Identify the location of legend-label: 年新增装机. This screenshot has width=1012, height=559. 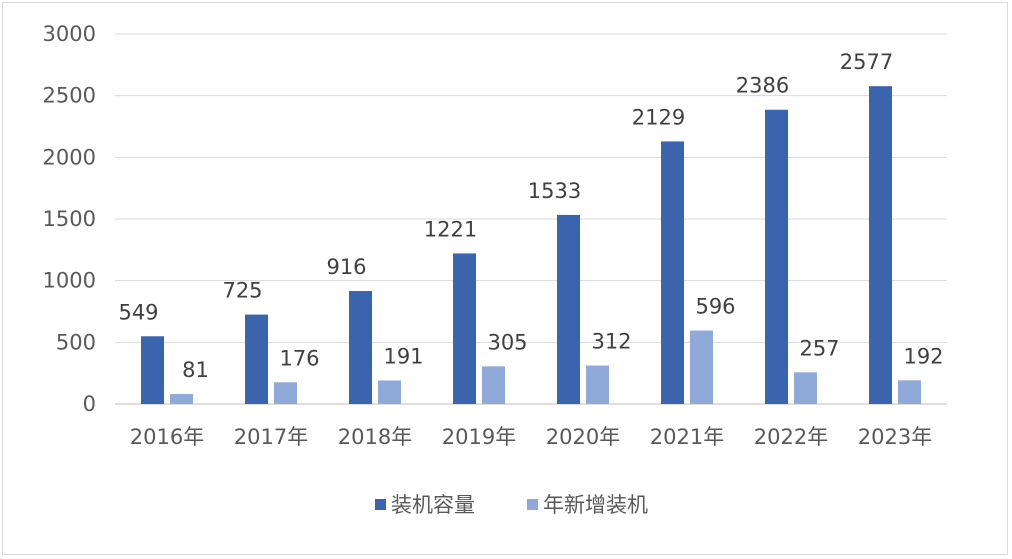
(595, 505).